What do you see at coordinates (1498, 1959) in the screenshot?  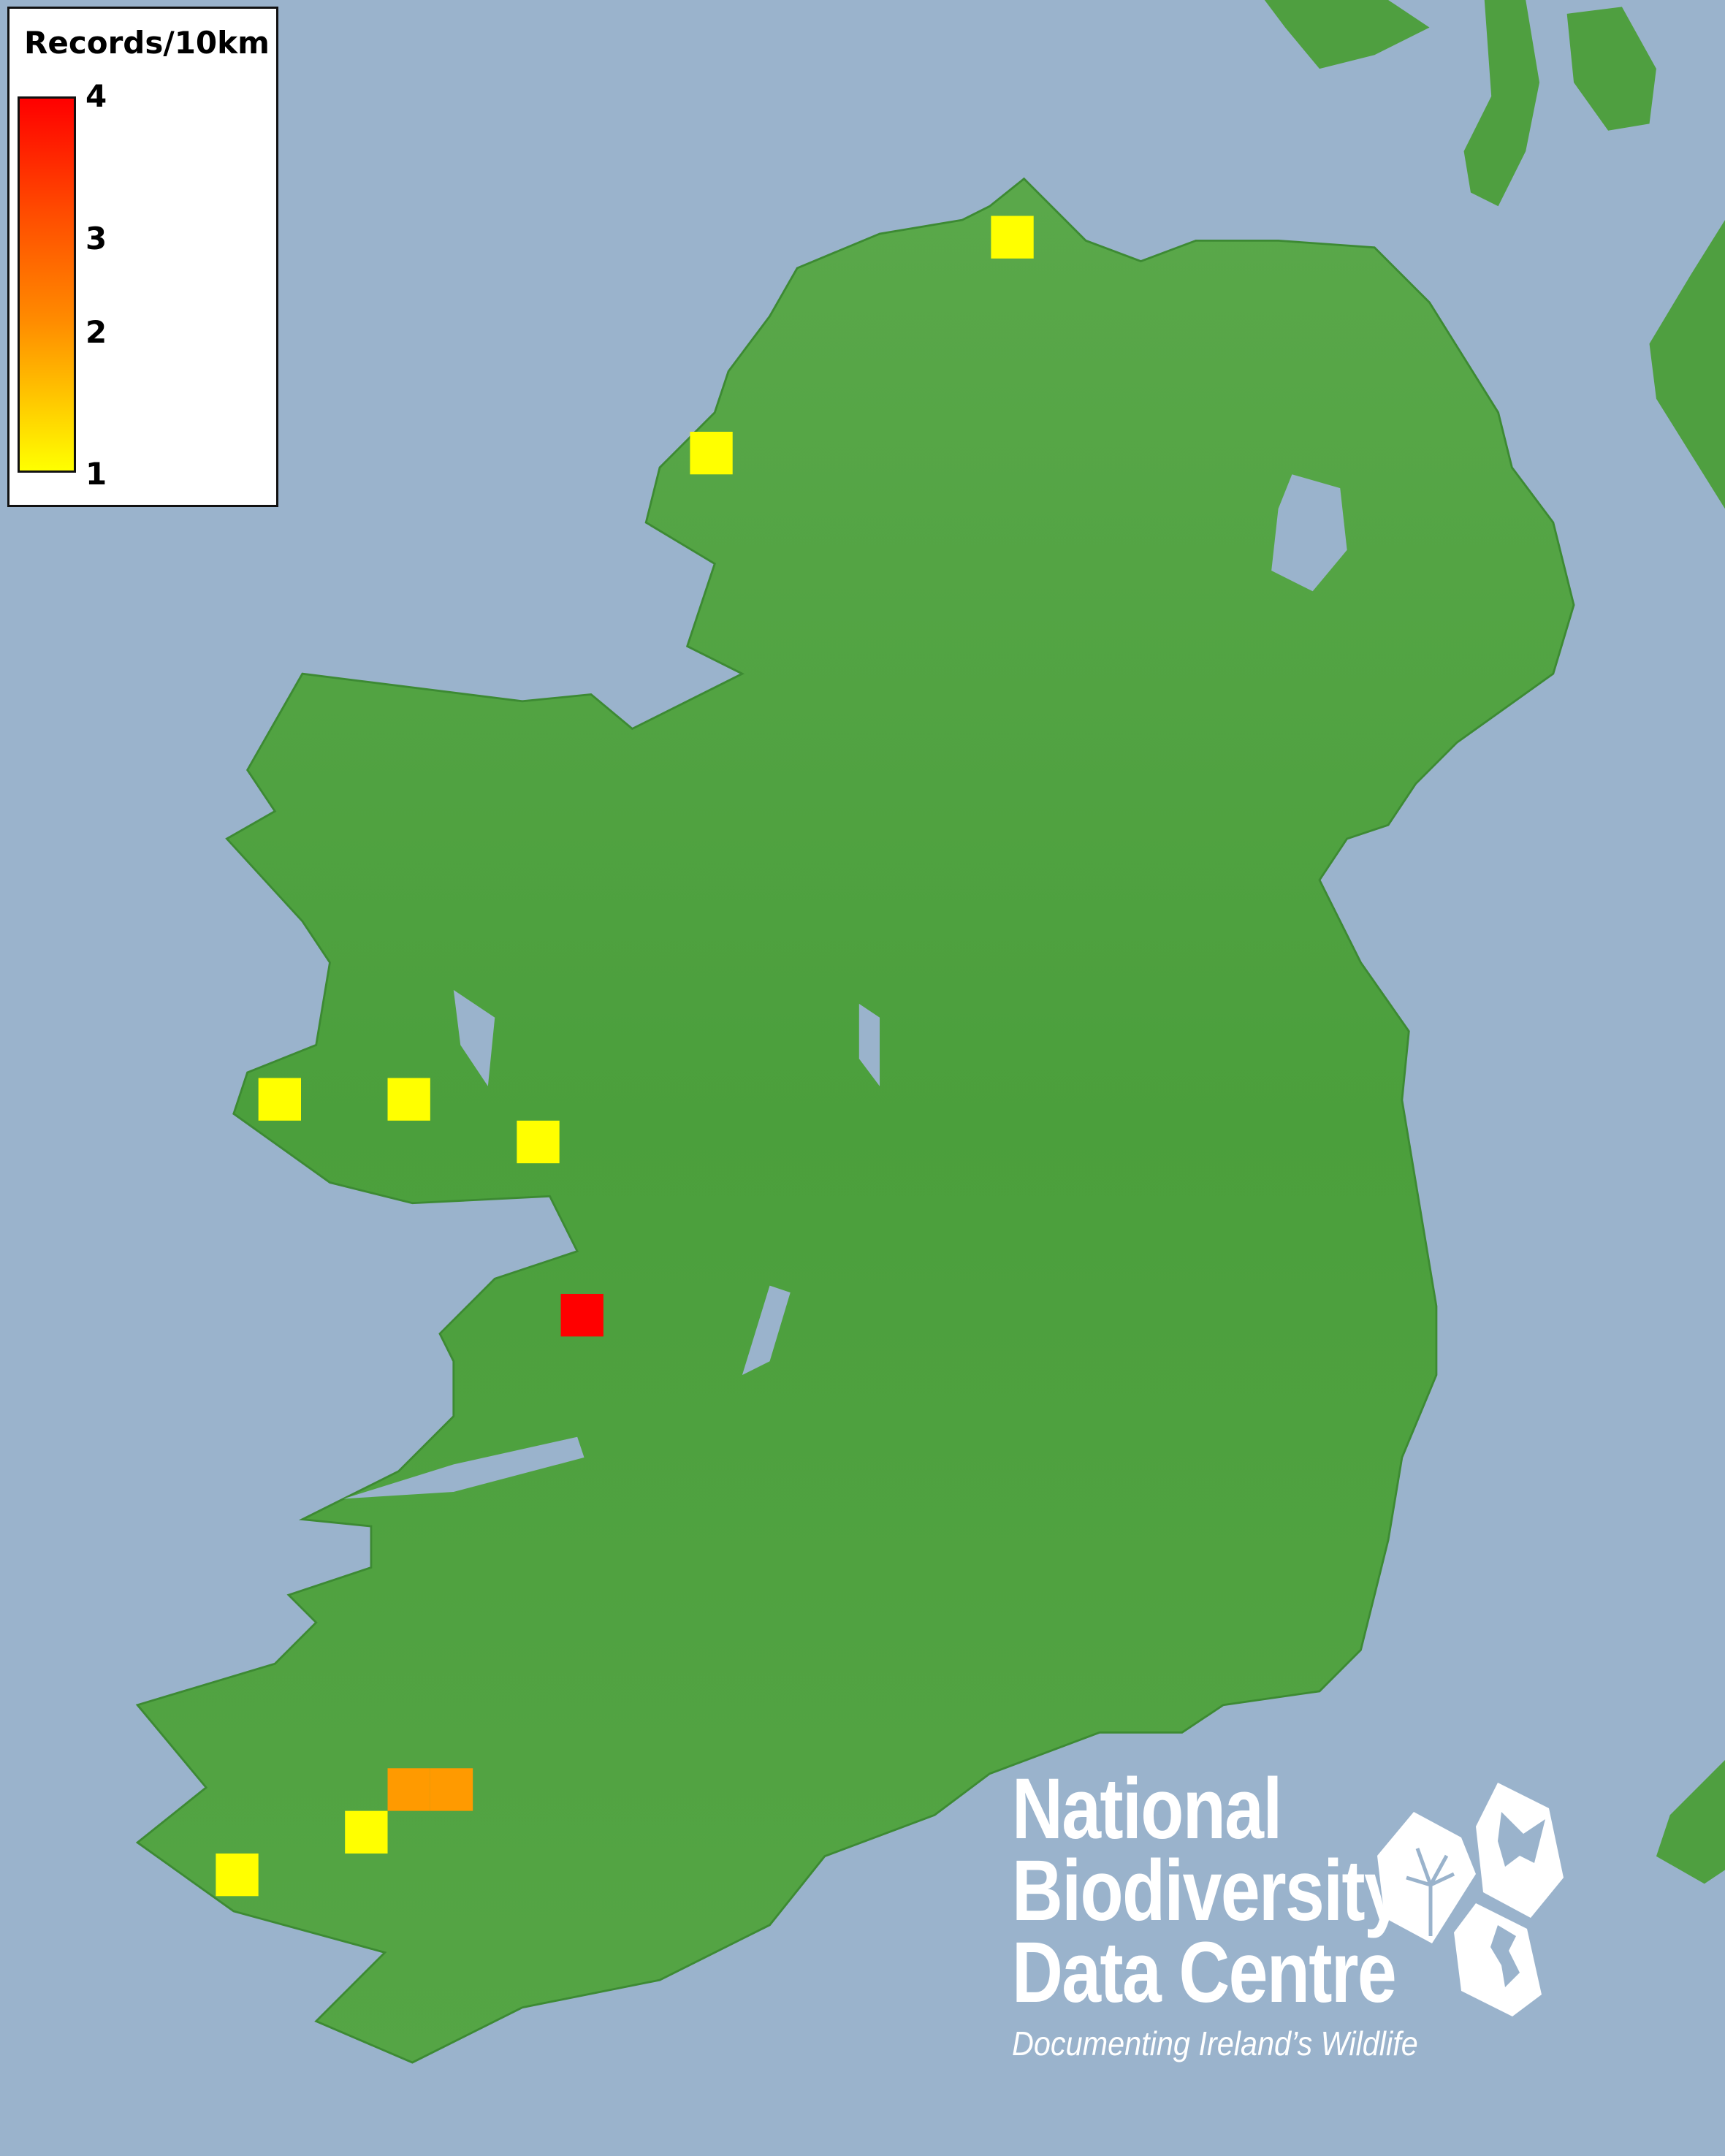 I see `seahorse-icon` at bounding box center [1498, 1959].